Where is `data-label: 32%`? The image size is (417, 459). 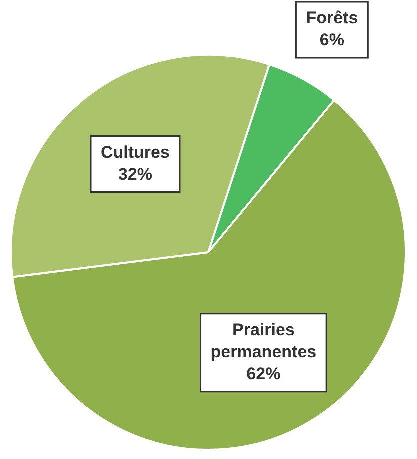 data-label: 32% is located at coordinates (135, 174).